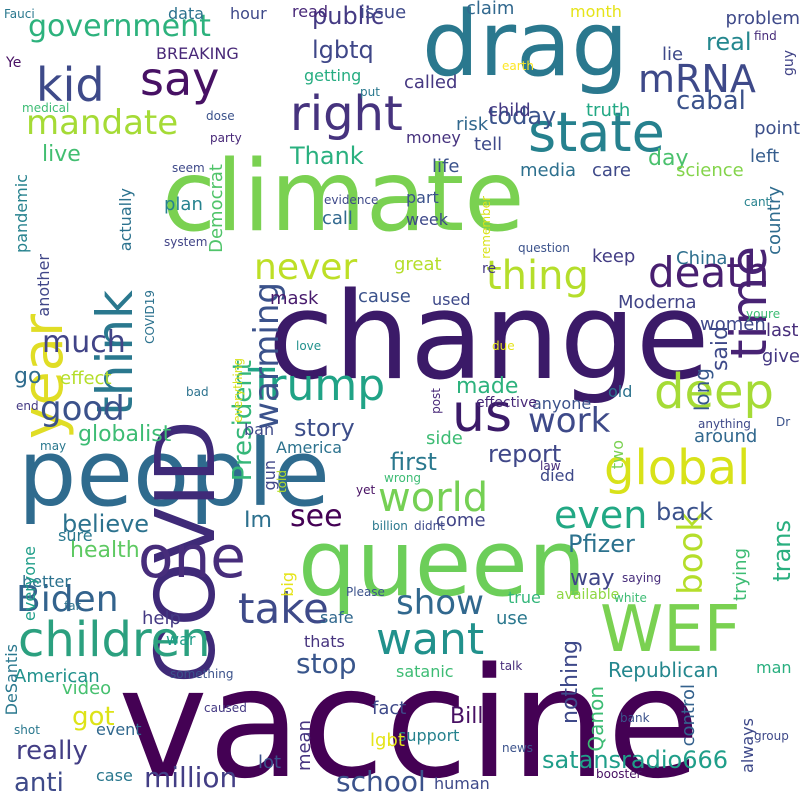 The height and width of the screenshot is (800, 800). Describe the element at coordinates (512, 618) in the screenshot. I see `word-use: use` at that location.